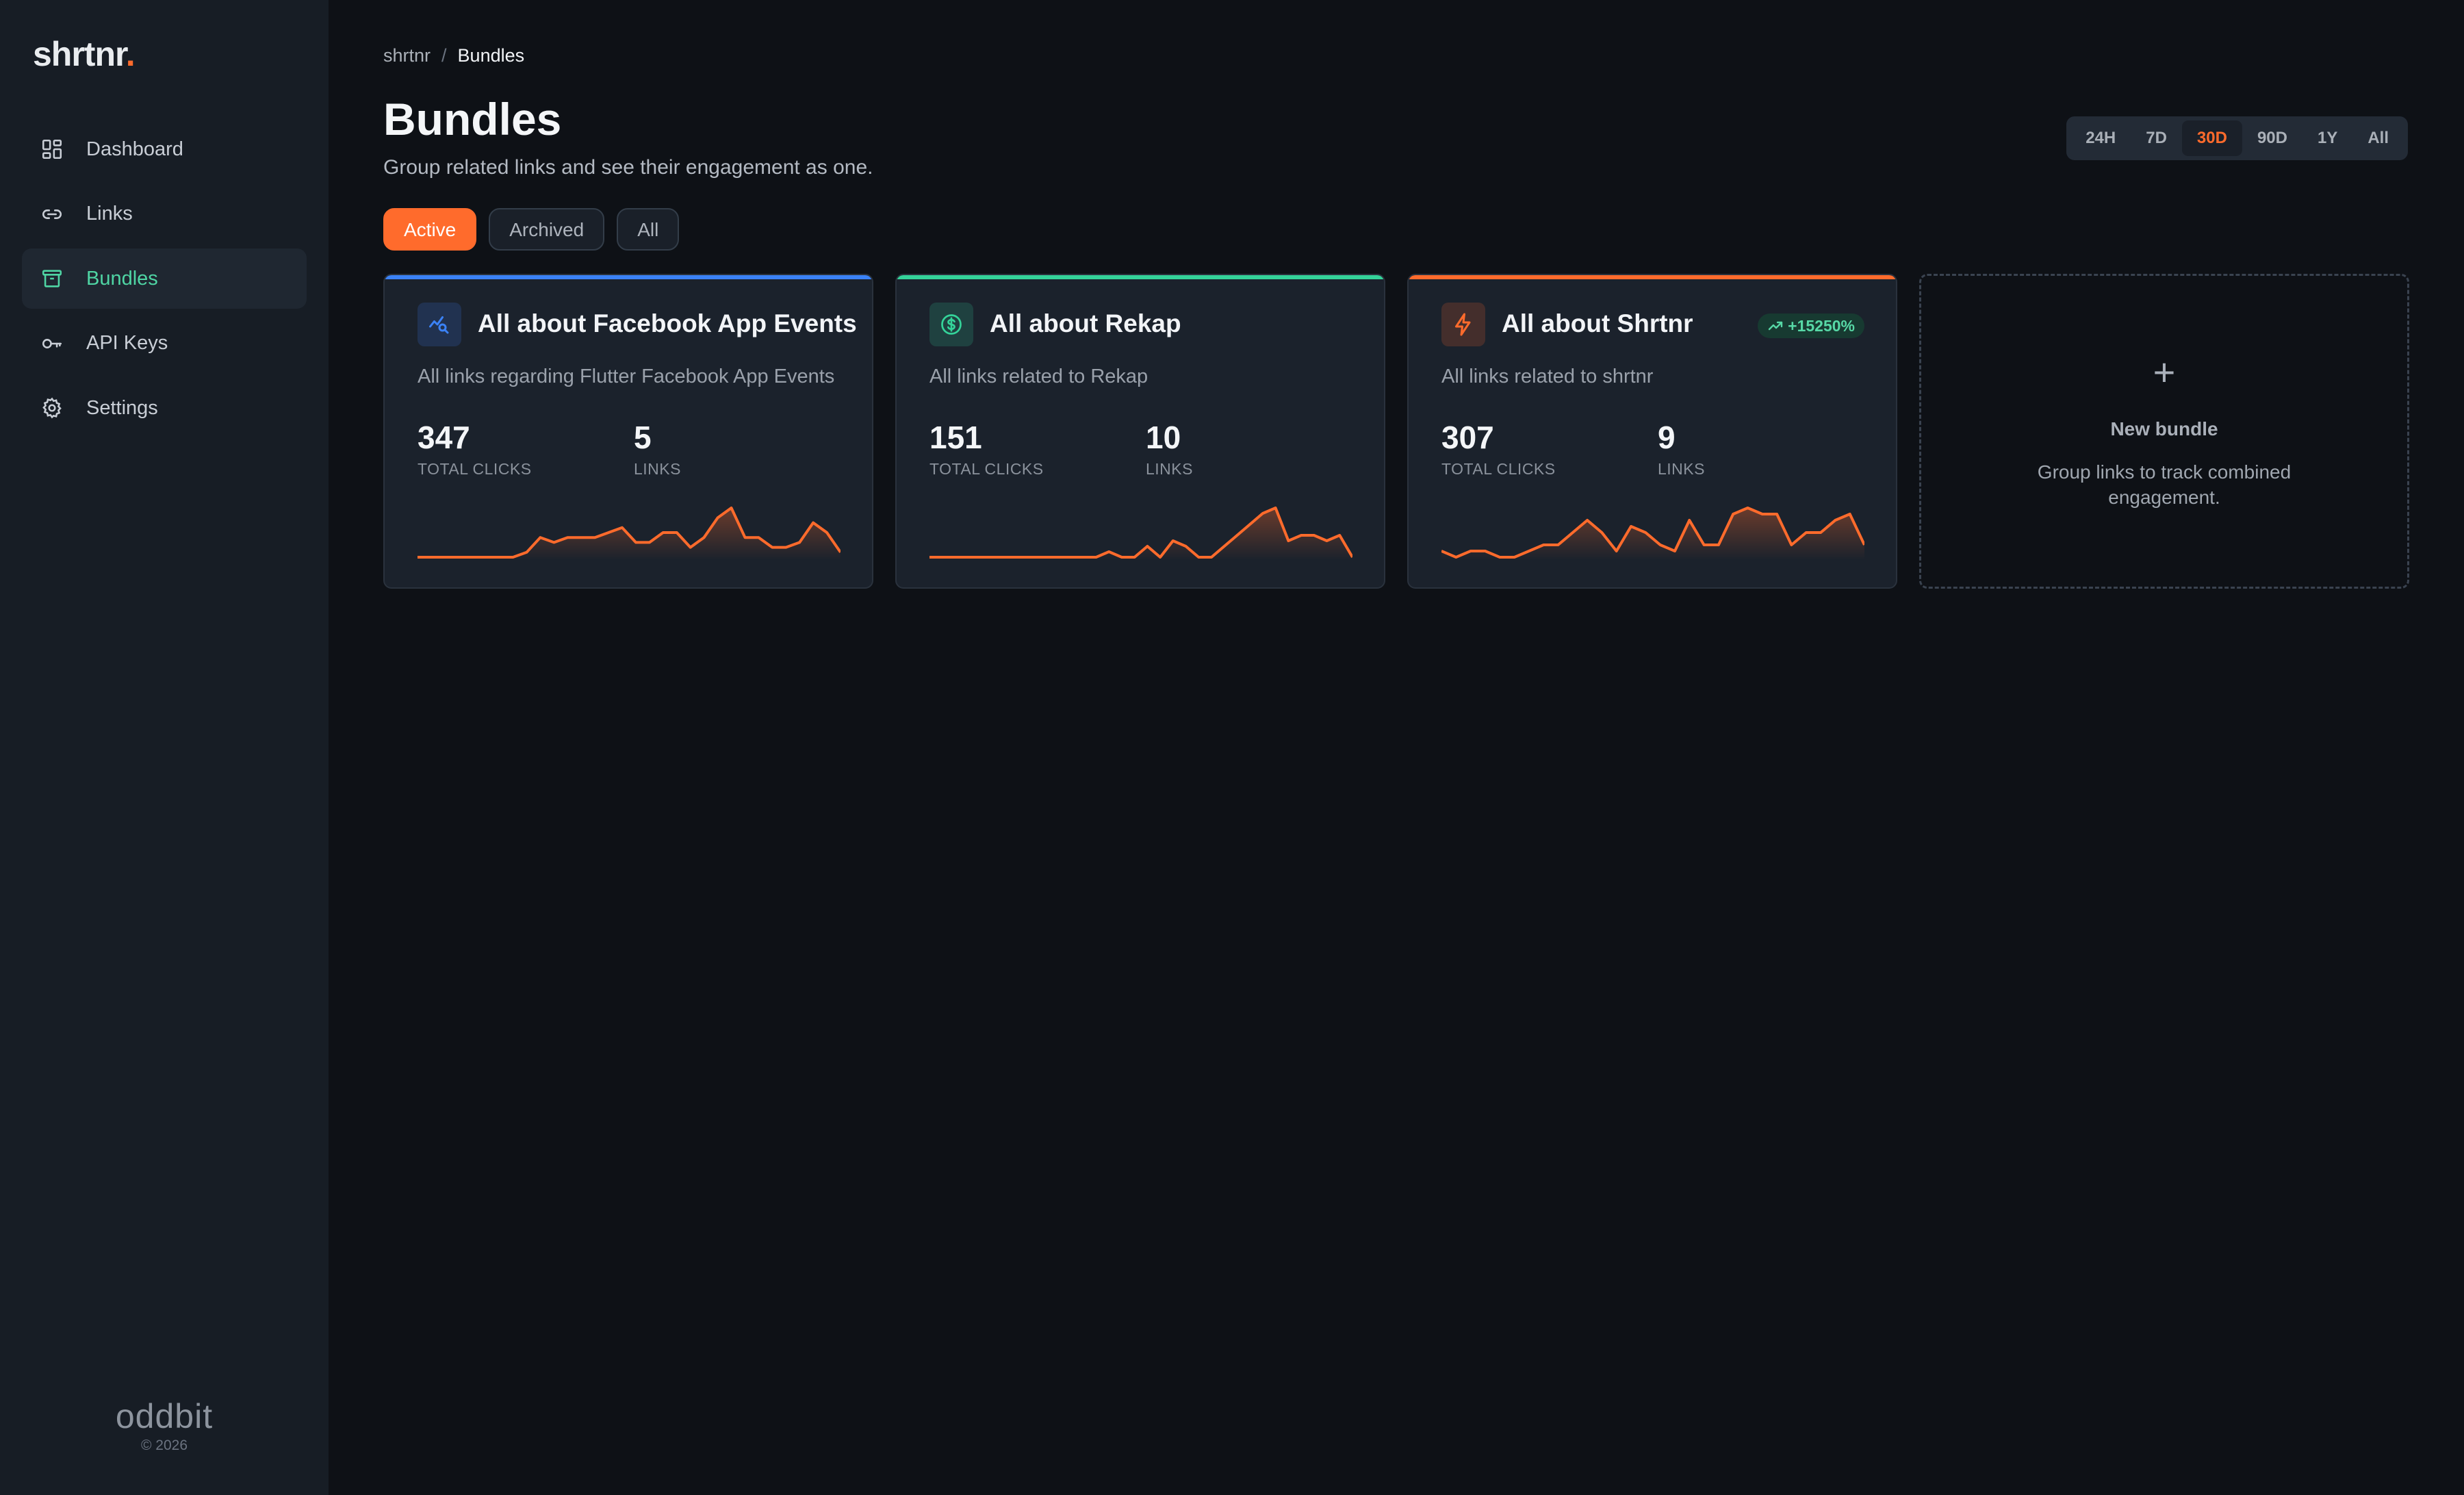 The height and width of the screenshot is (1495, 2464). What do you see at coordinates (667, 323) in the screenshot?
I see `bundle-title: All about Facebook App Events` at bounding box center [667, 323].